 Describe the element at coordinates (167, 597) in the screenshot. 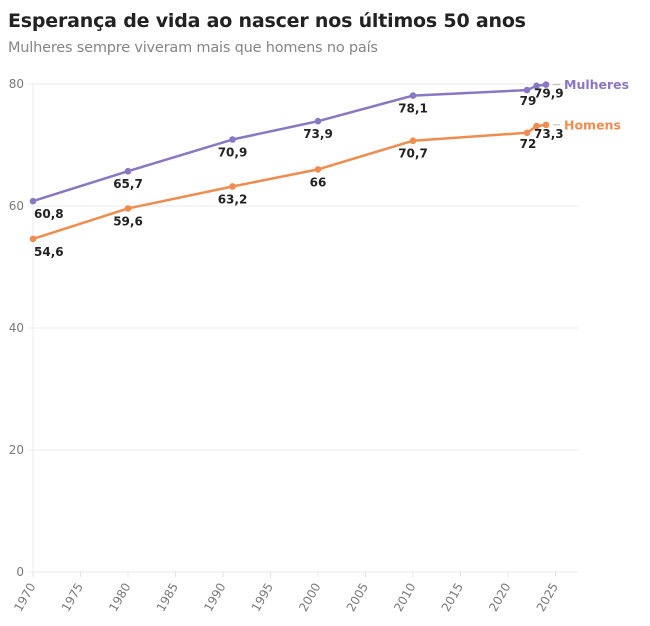

I see `x-tick-label: 1985` at that location.